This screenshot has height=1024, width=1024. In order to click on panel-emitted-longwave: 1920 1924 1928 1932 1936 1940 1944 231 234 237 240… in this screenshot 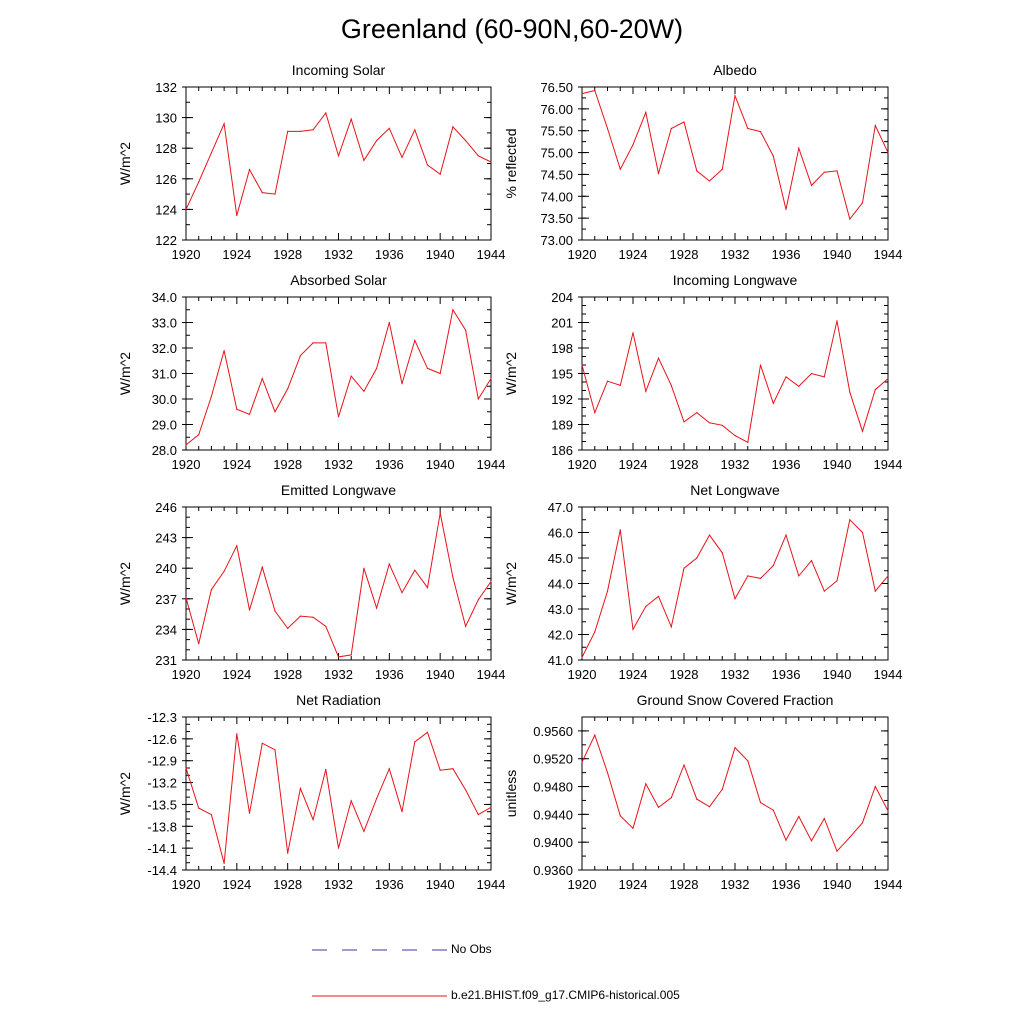, I will do `click(311, 582)`.